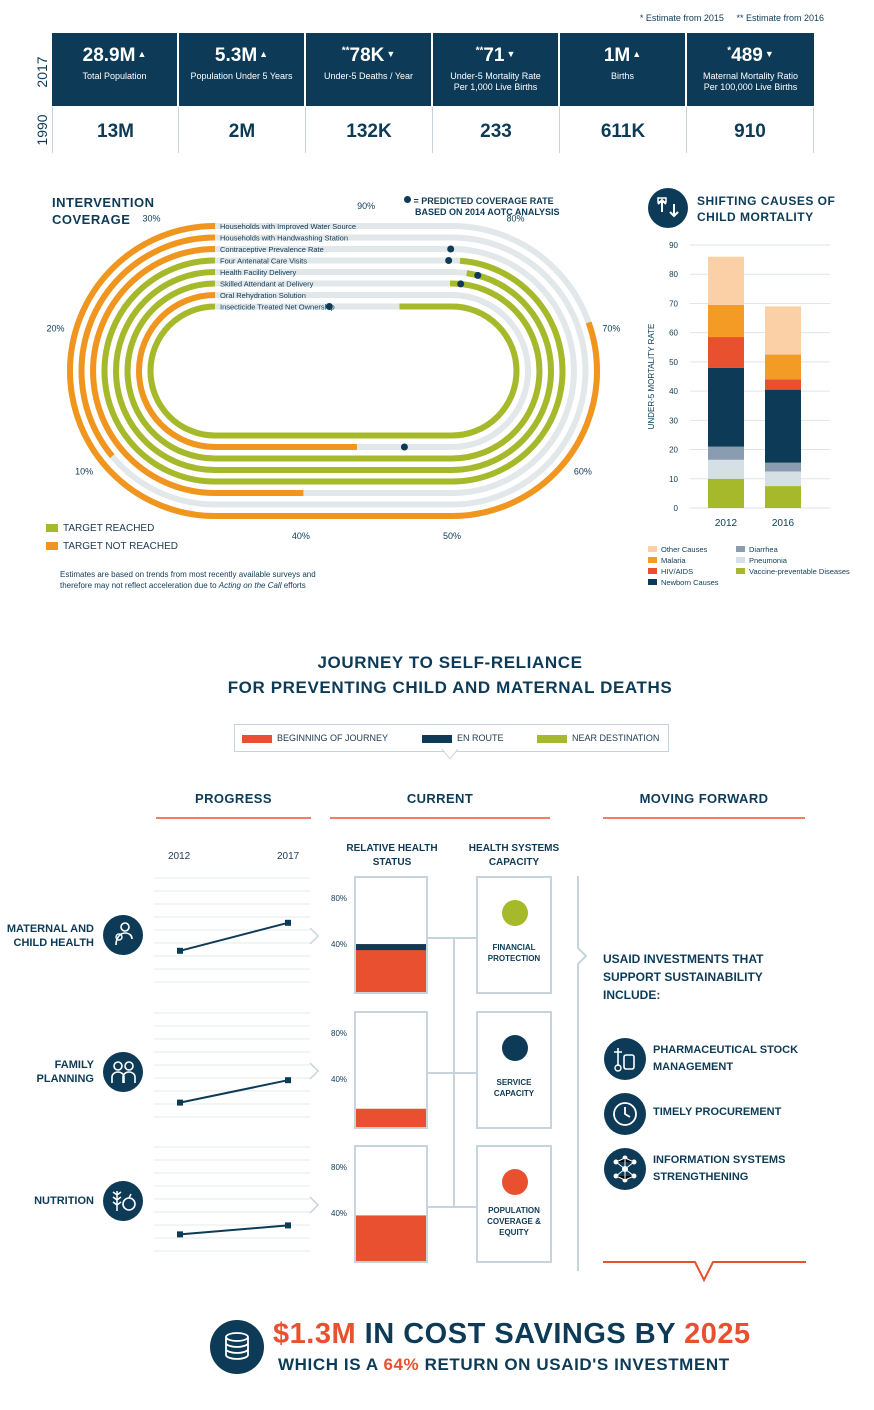  Describe the element at coordinates (673, 479) in the screenshot. I see `mortality-tick-label: 10` at that location.